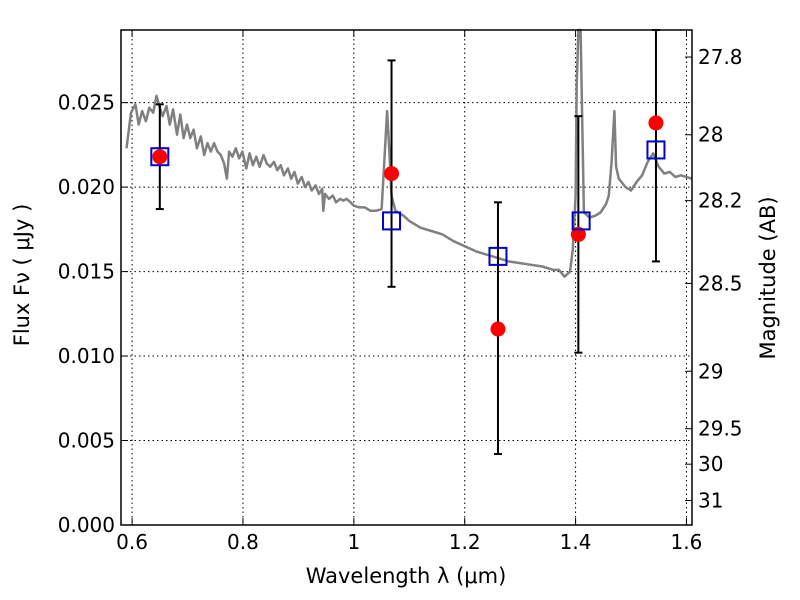 Image resolution: width=800 pixels, height=600 pixels. I want to click on magnitude-tick-label: 29, so click(710, 371).